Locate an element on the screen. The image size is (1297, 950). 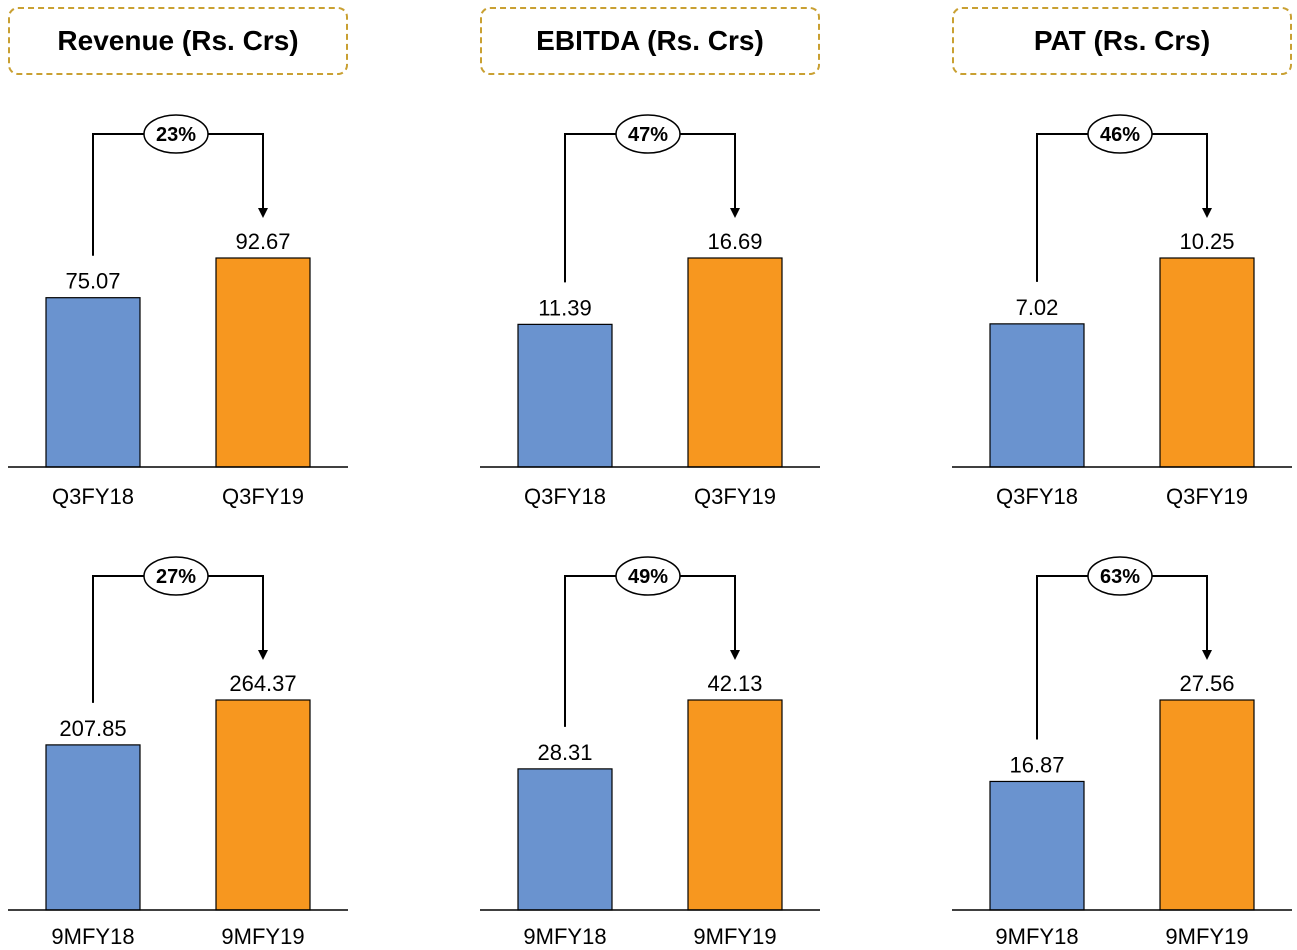
ebitda-nine-month-value-label-2: 42.13 is located at coordinates (734, 683).